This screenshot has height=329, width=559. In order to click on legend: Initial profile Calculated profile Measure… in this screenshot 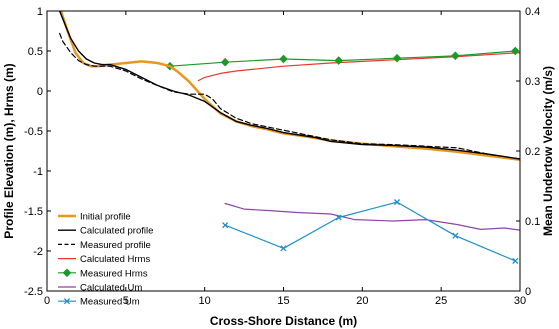, I will do `click(105, 260)`.